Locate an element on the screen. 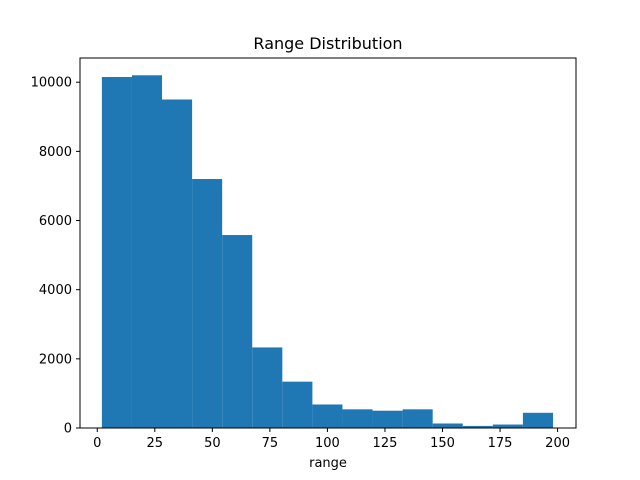  y-tick-label: 10000 is located at coordinates (51, 83).